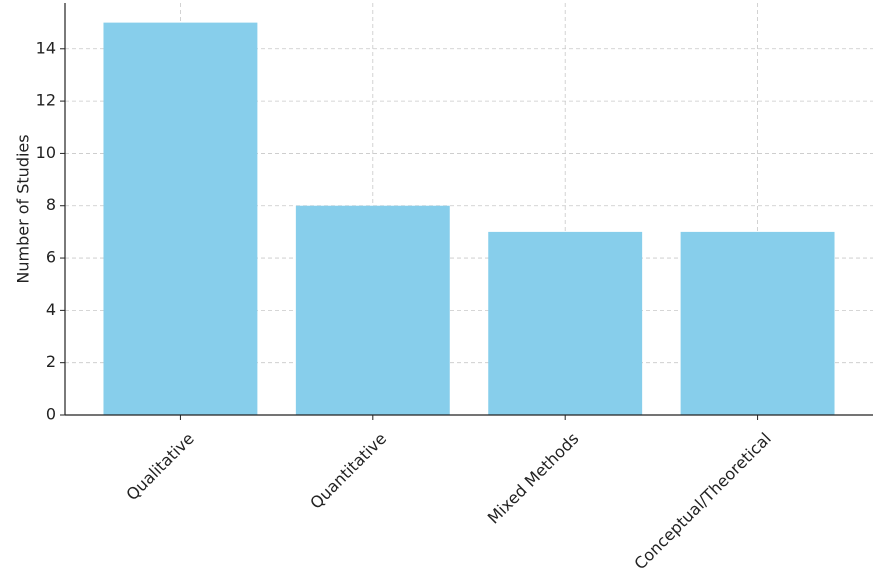 The image size is (884, 586). I want to click on x-tick-label: Qualitative, so click(159, 466).